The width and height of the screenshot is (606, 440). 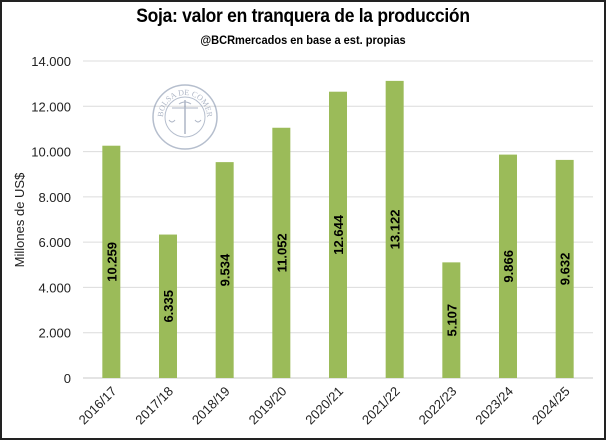 I want to click on data-label: 6.335, so click(x=168, y=306).